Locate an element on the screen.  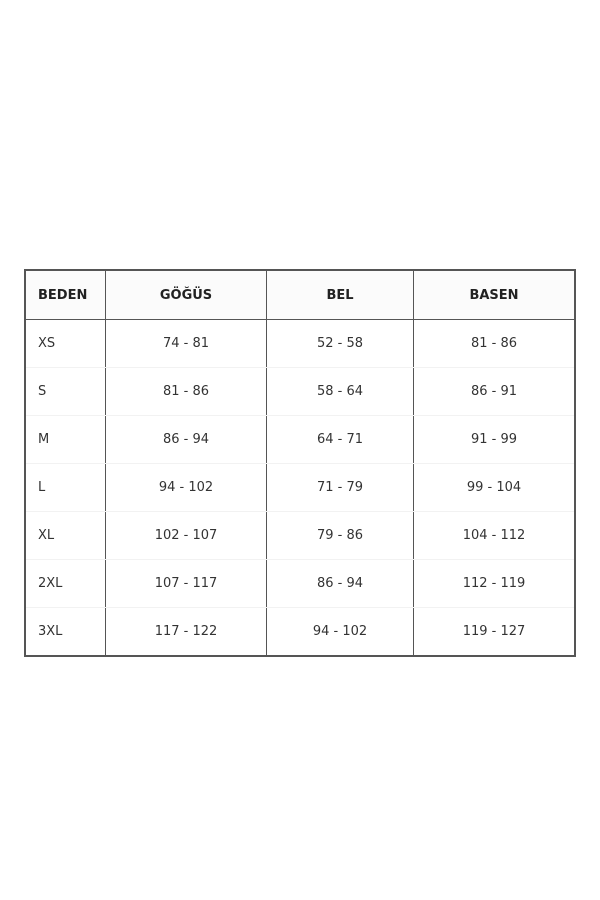
table-row: S 81 - 86 58 - 64 86 - 91 is located at coordinates (299, 391).